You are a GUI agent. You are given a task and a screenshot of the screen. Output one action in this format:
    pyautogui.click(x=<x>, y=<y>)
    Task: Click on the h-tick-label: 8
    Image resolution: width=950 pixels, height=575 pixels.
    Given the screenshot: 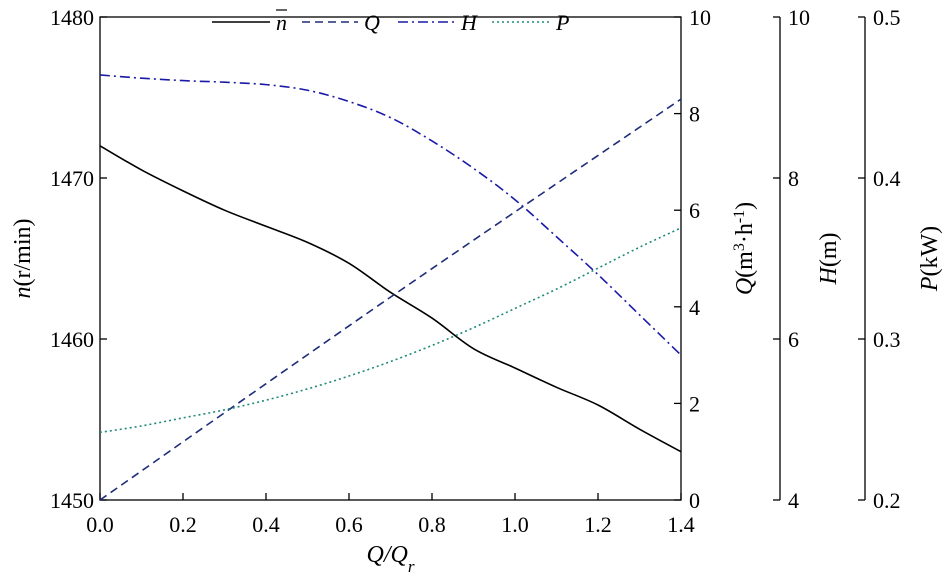 What is the action you would take?
    pyautogui.click(x=793, y=178)
    